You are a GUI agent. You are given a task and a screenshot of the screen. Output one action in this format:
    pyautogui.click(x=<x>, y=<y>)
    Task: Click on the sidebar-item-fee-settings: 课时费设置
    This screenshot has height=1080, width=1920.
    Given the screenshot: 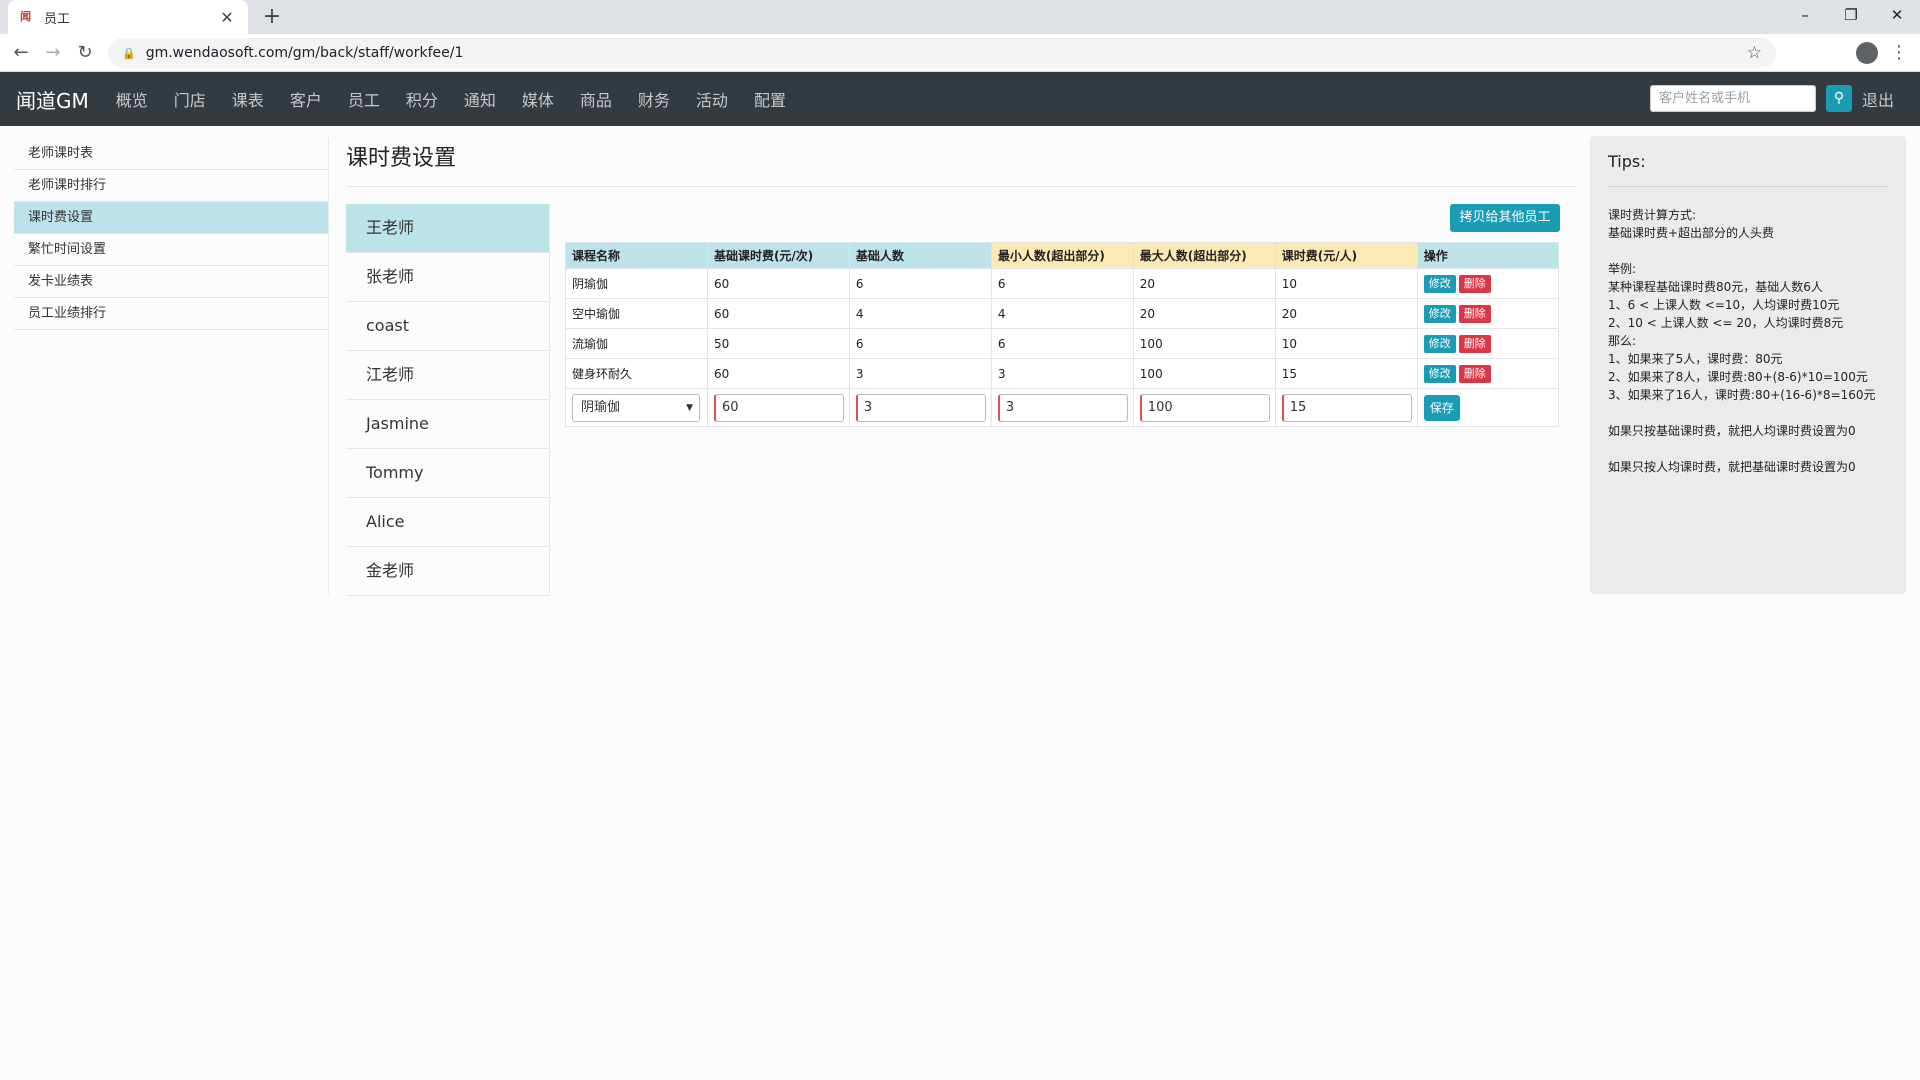 What is the action you would take?
    pyautogui.click(x=171, y=218)
    